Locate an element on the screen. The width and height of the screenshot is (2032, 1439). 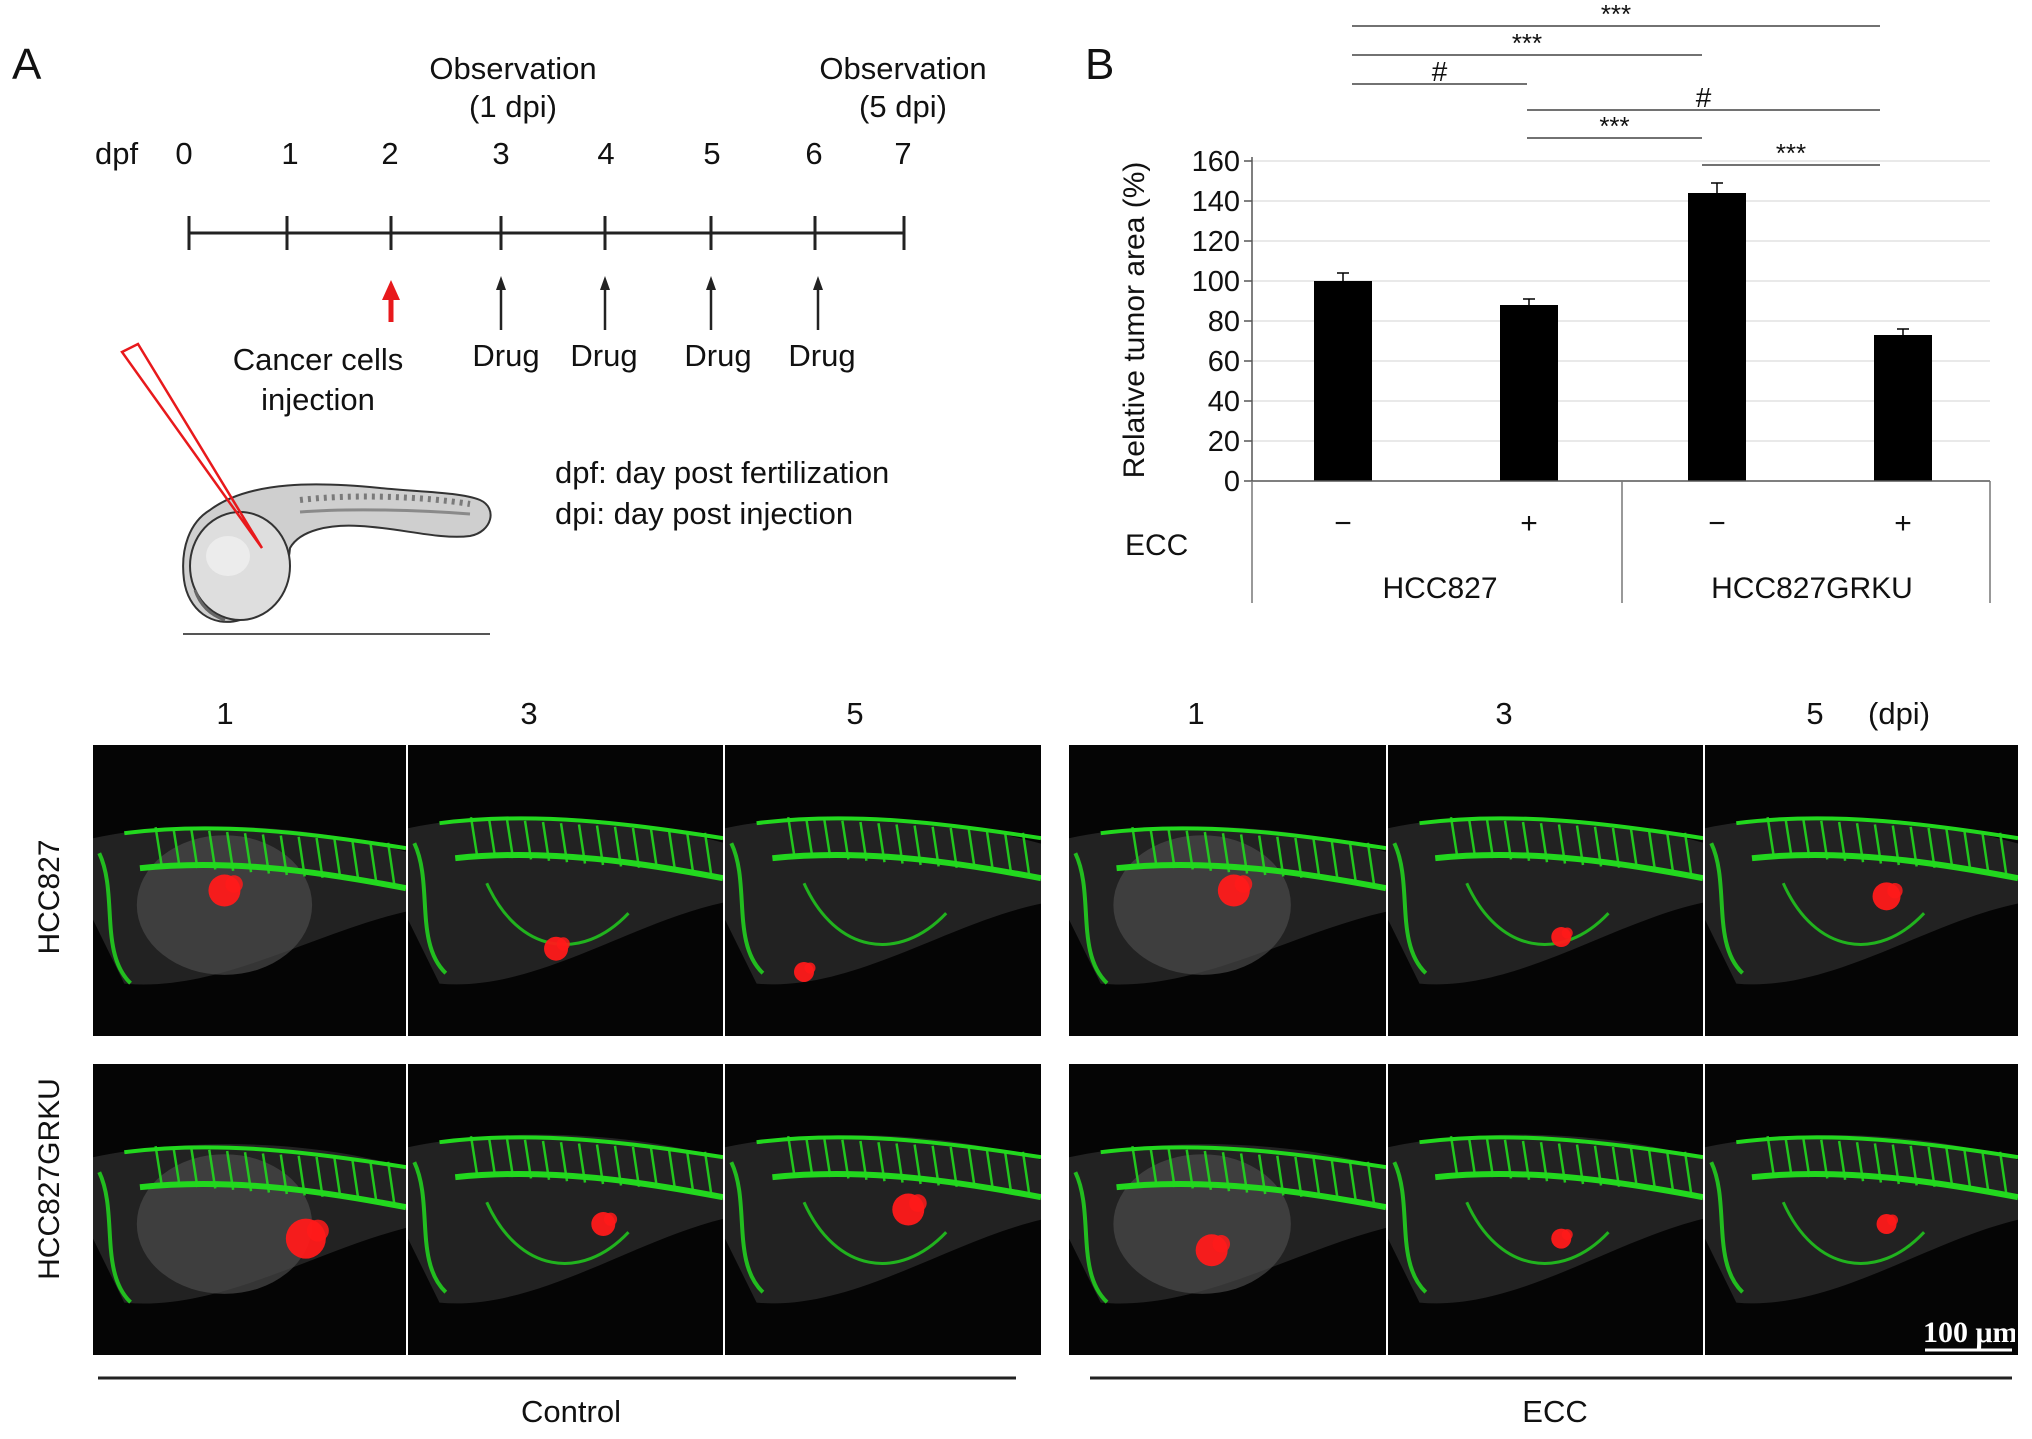
dpf-tick-label: 2 is located at coordinates (390, 153).